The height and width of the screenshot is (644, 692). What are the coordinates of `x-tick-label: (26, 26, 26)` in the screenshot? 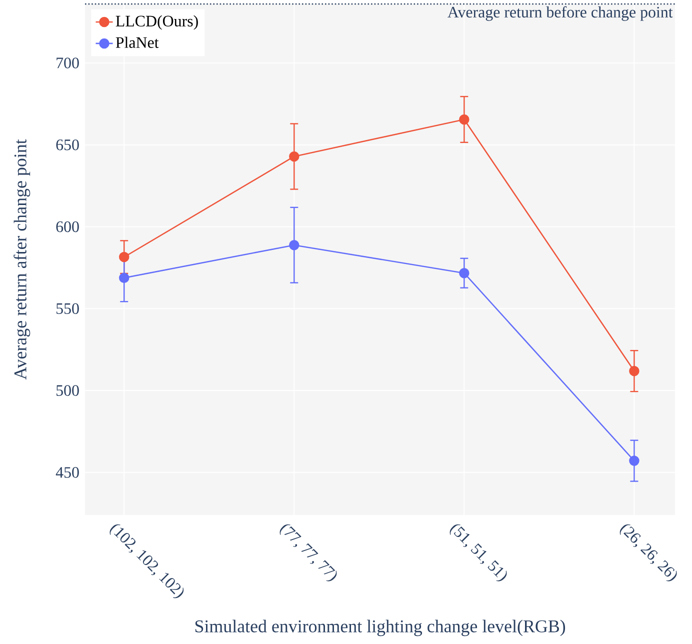 It's located at (648, 553).